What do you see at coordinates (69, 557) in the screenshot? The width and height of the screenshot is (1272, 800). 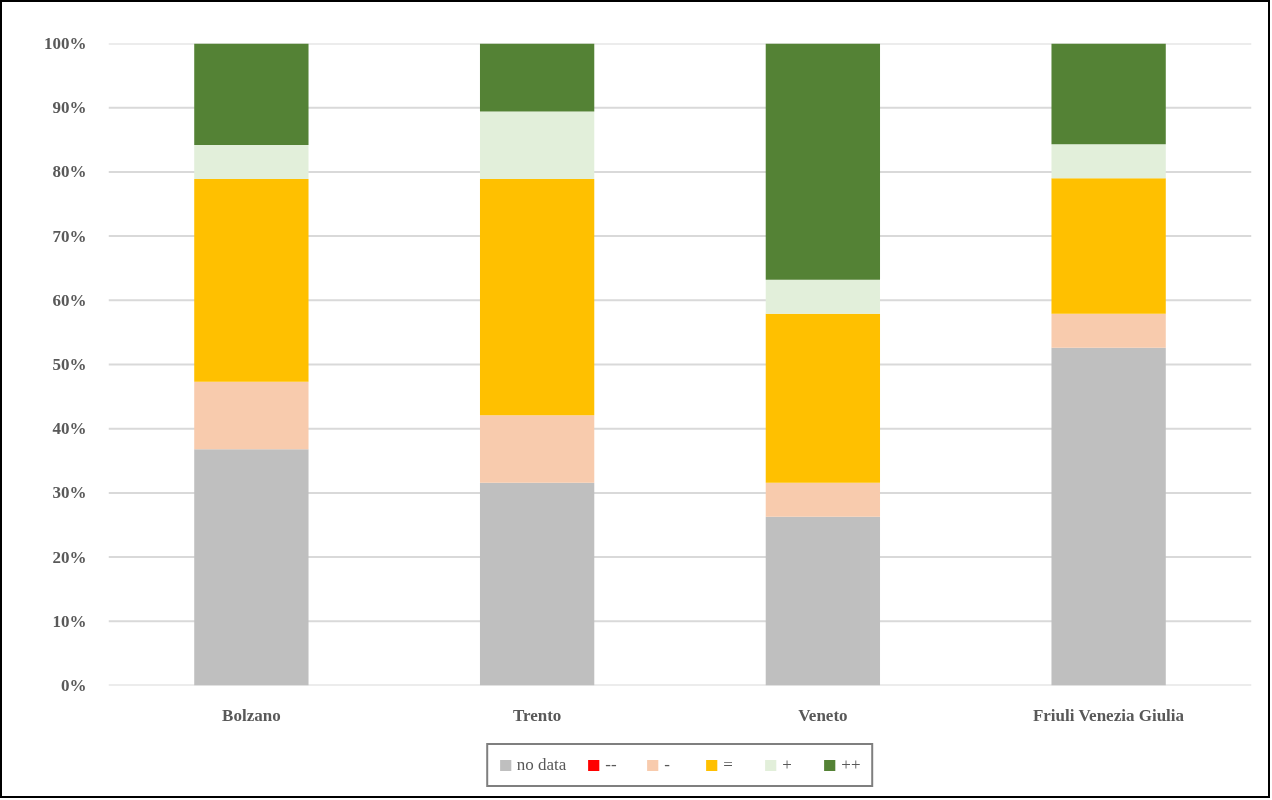 I see `y-tick-label: 20%` at bounding box center [69, 557].